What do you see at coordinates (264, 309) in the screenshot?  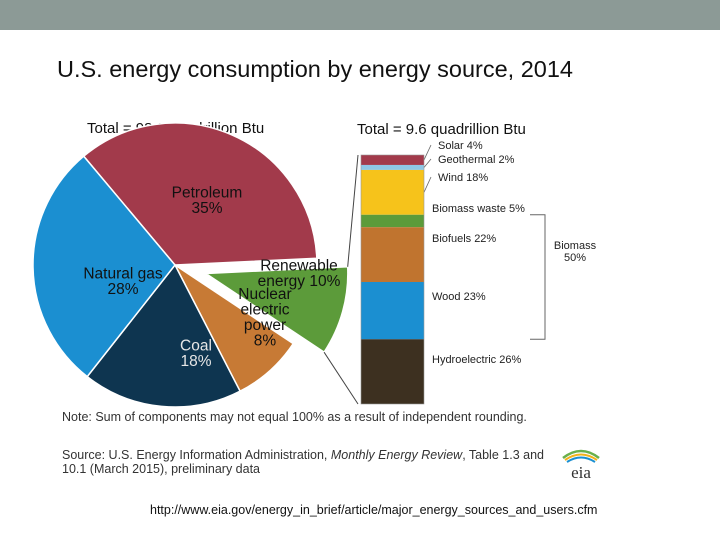 I see `pie-label: electric` at bounding box center [264, 309].